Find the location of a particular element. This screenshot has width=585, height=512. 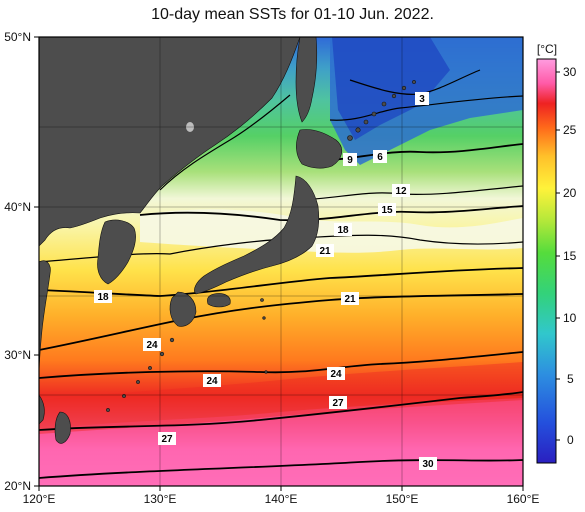

colorbar-tick-label: 10 is located at coordinates (570, 318).